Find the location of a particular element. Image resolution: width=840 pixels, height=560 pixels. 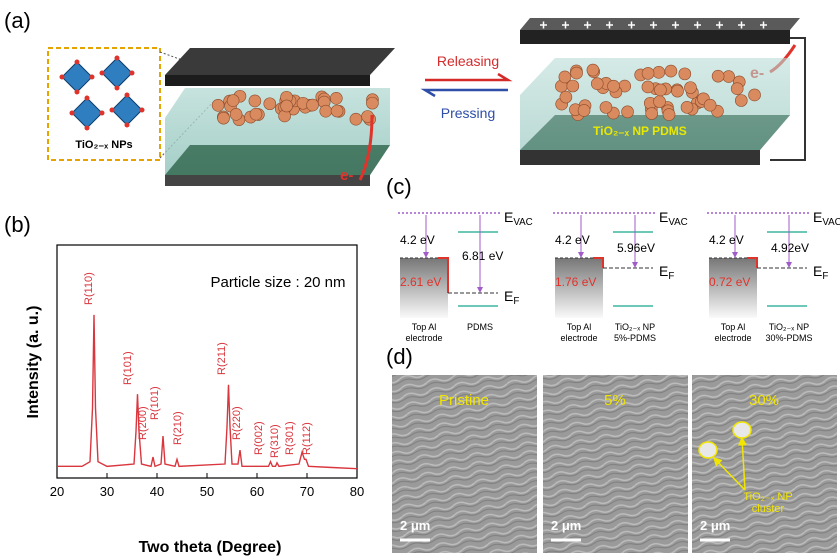

peak-label: R(112) is located at coordinates (307, 438).